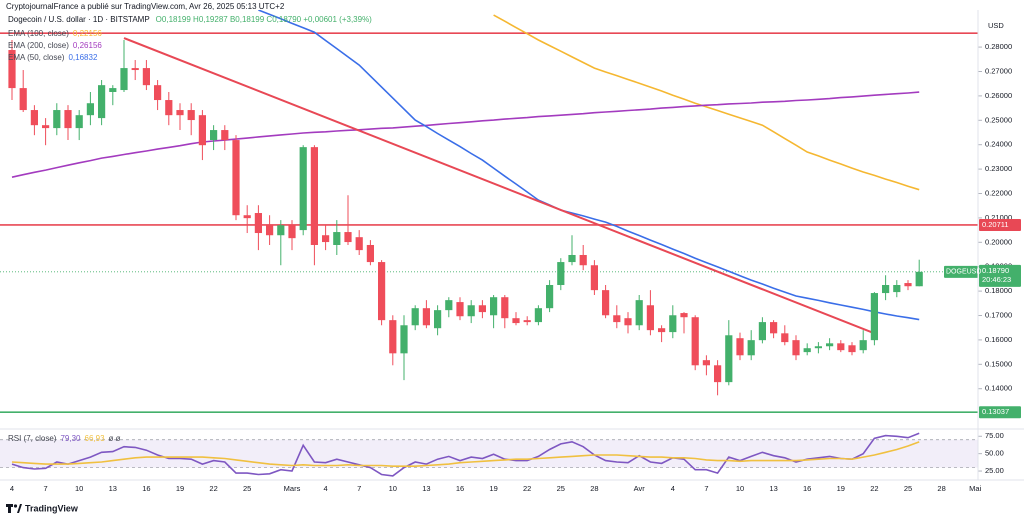  Describe the element at coordinates (95, 438) in the screenshot. I see `legend-value: 66,93` at that location.